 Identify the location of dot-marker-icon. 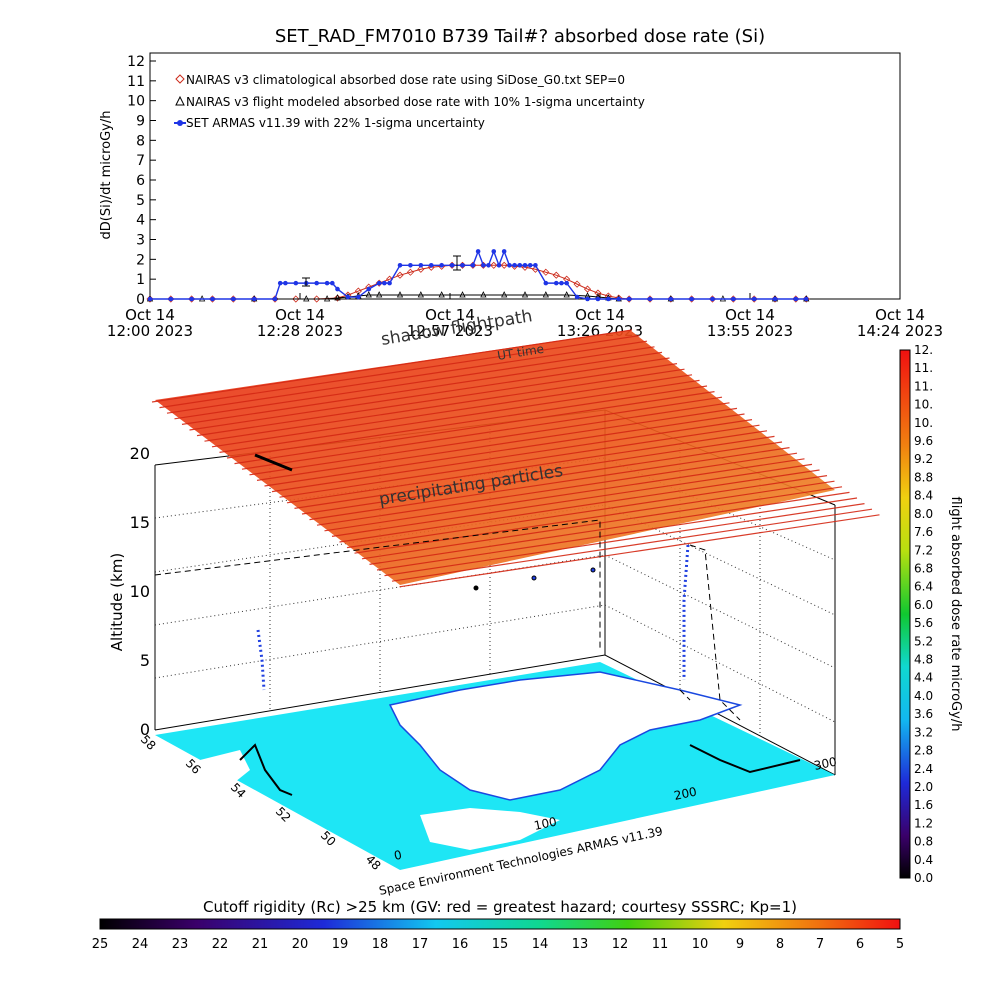
(180, 123).